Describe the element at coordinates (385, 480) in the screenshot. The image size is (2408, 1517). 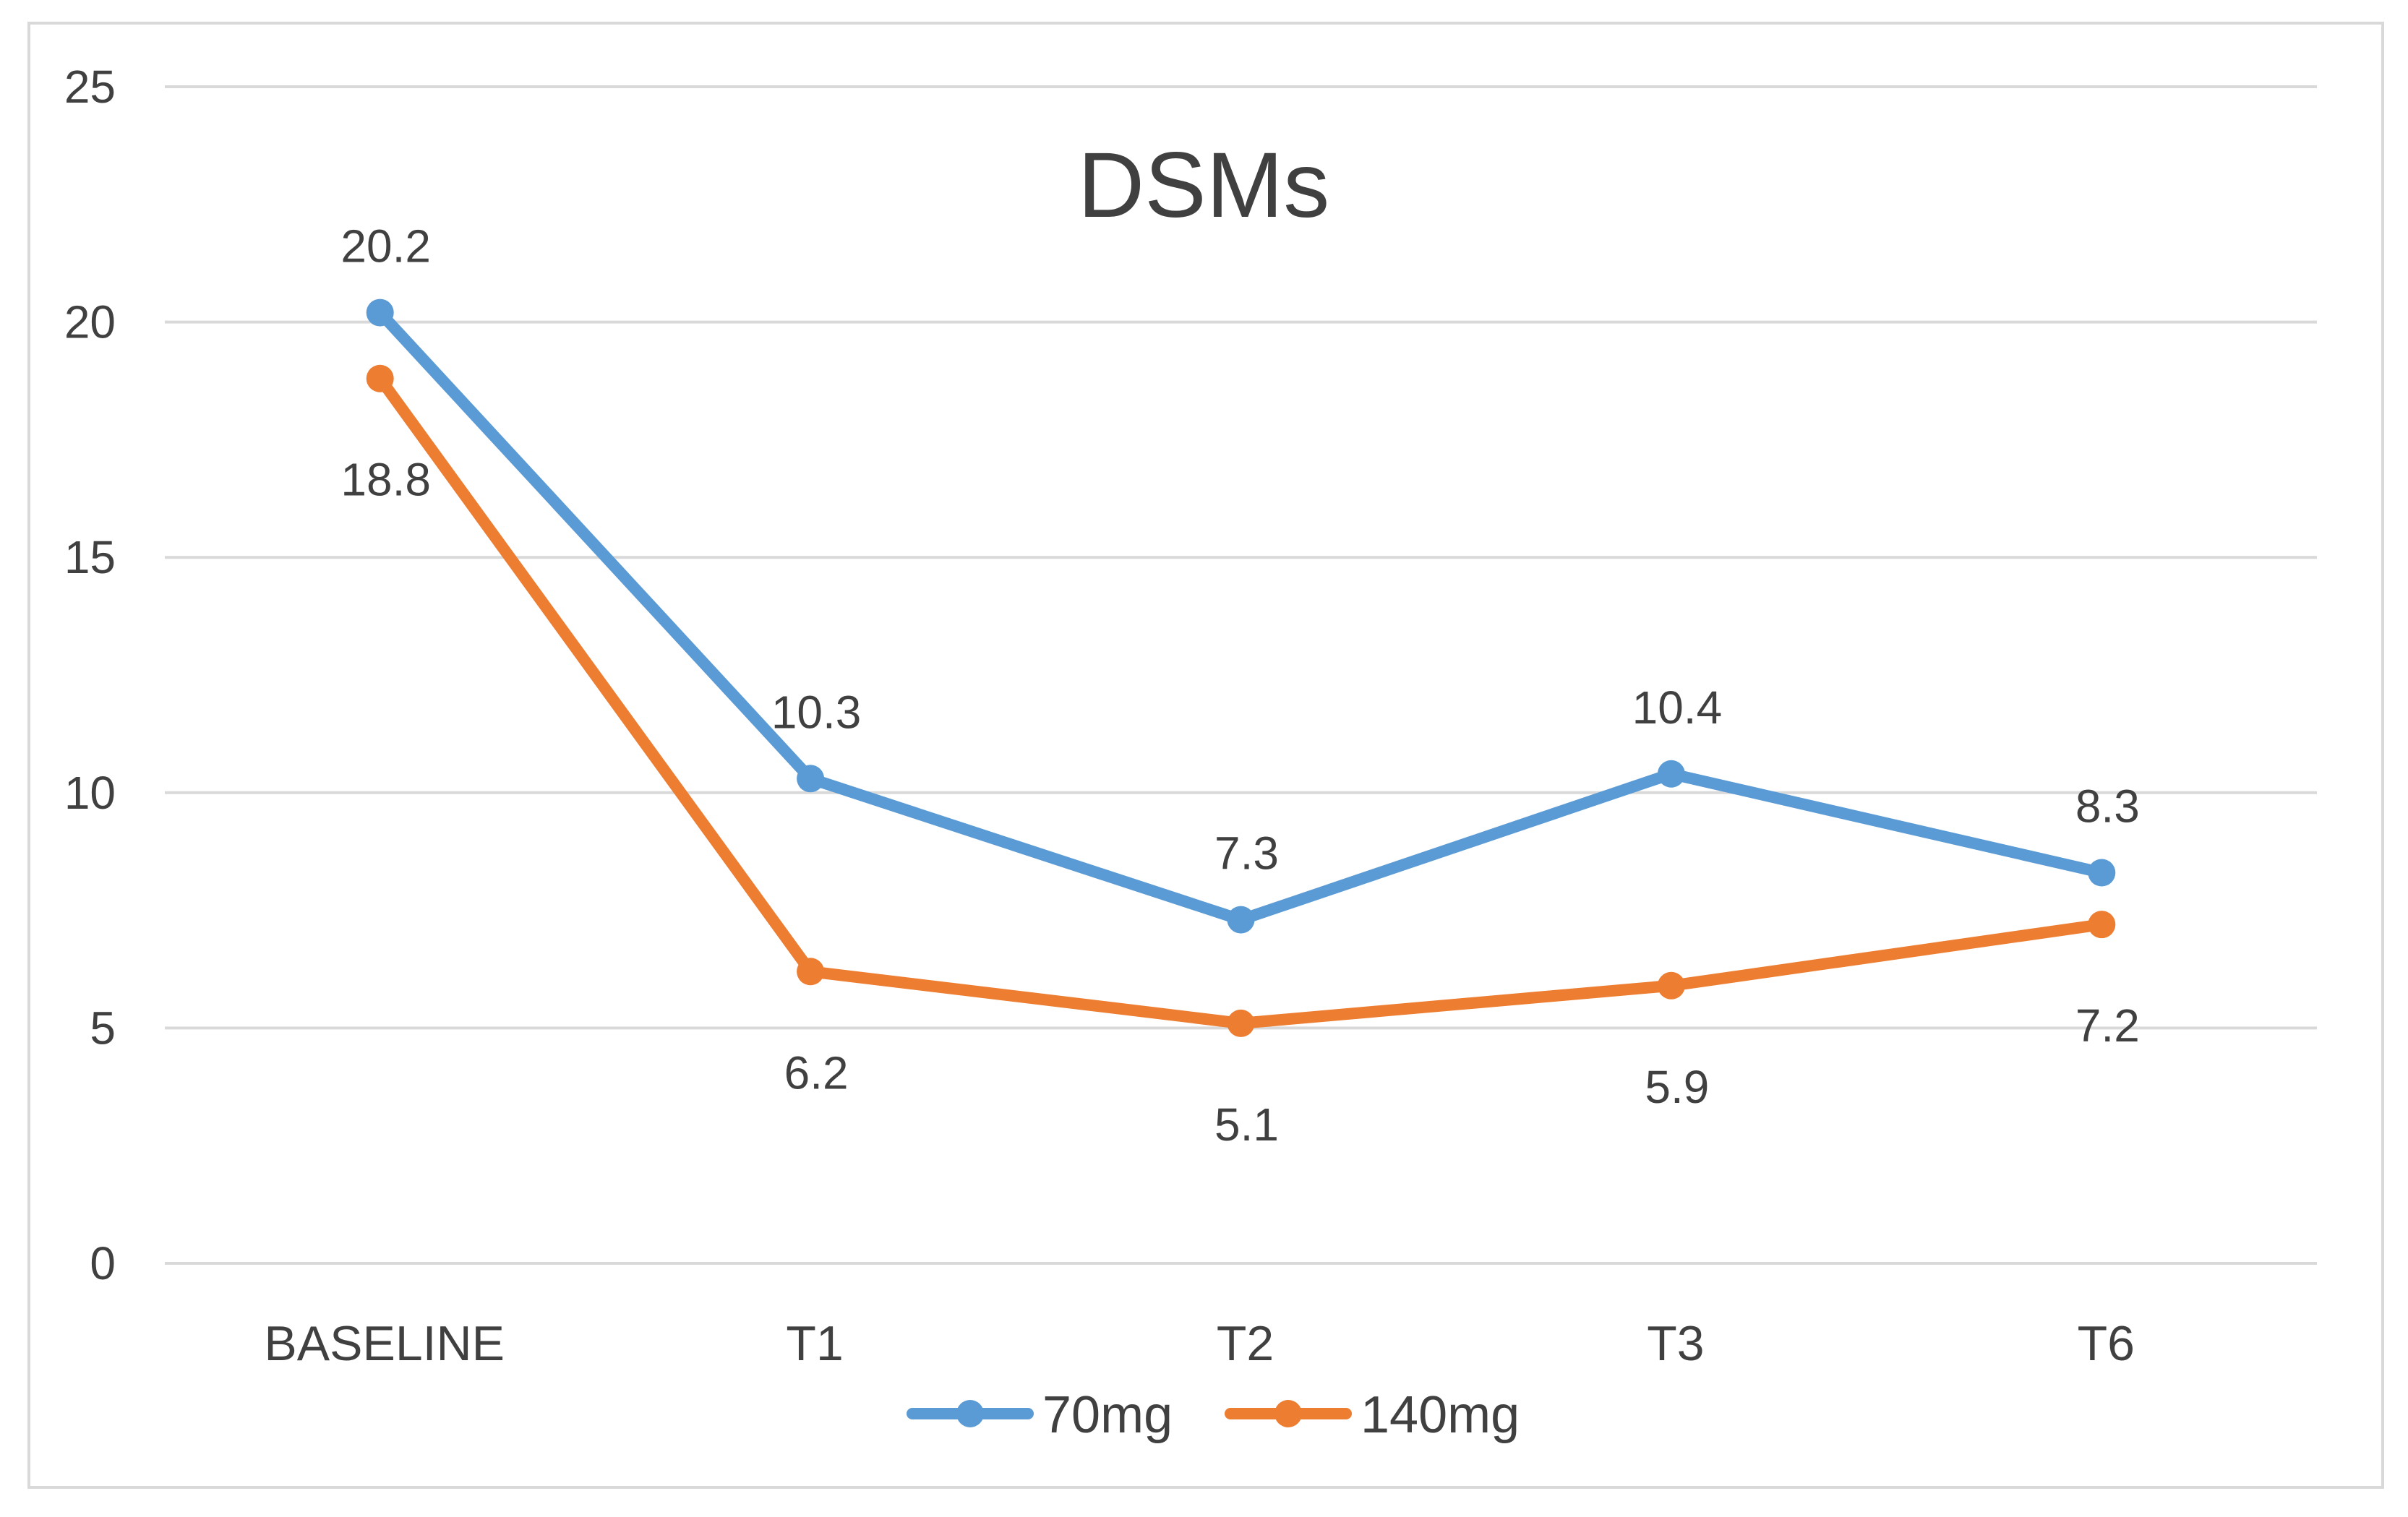
I see `data-label-140mg: 18.8` at that location.